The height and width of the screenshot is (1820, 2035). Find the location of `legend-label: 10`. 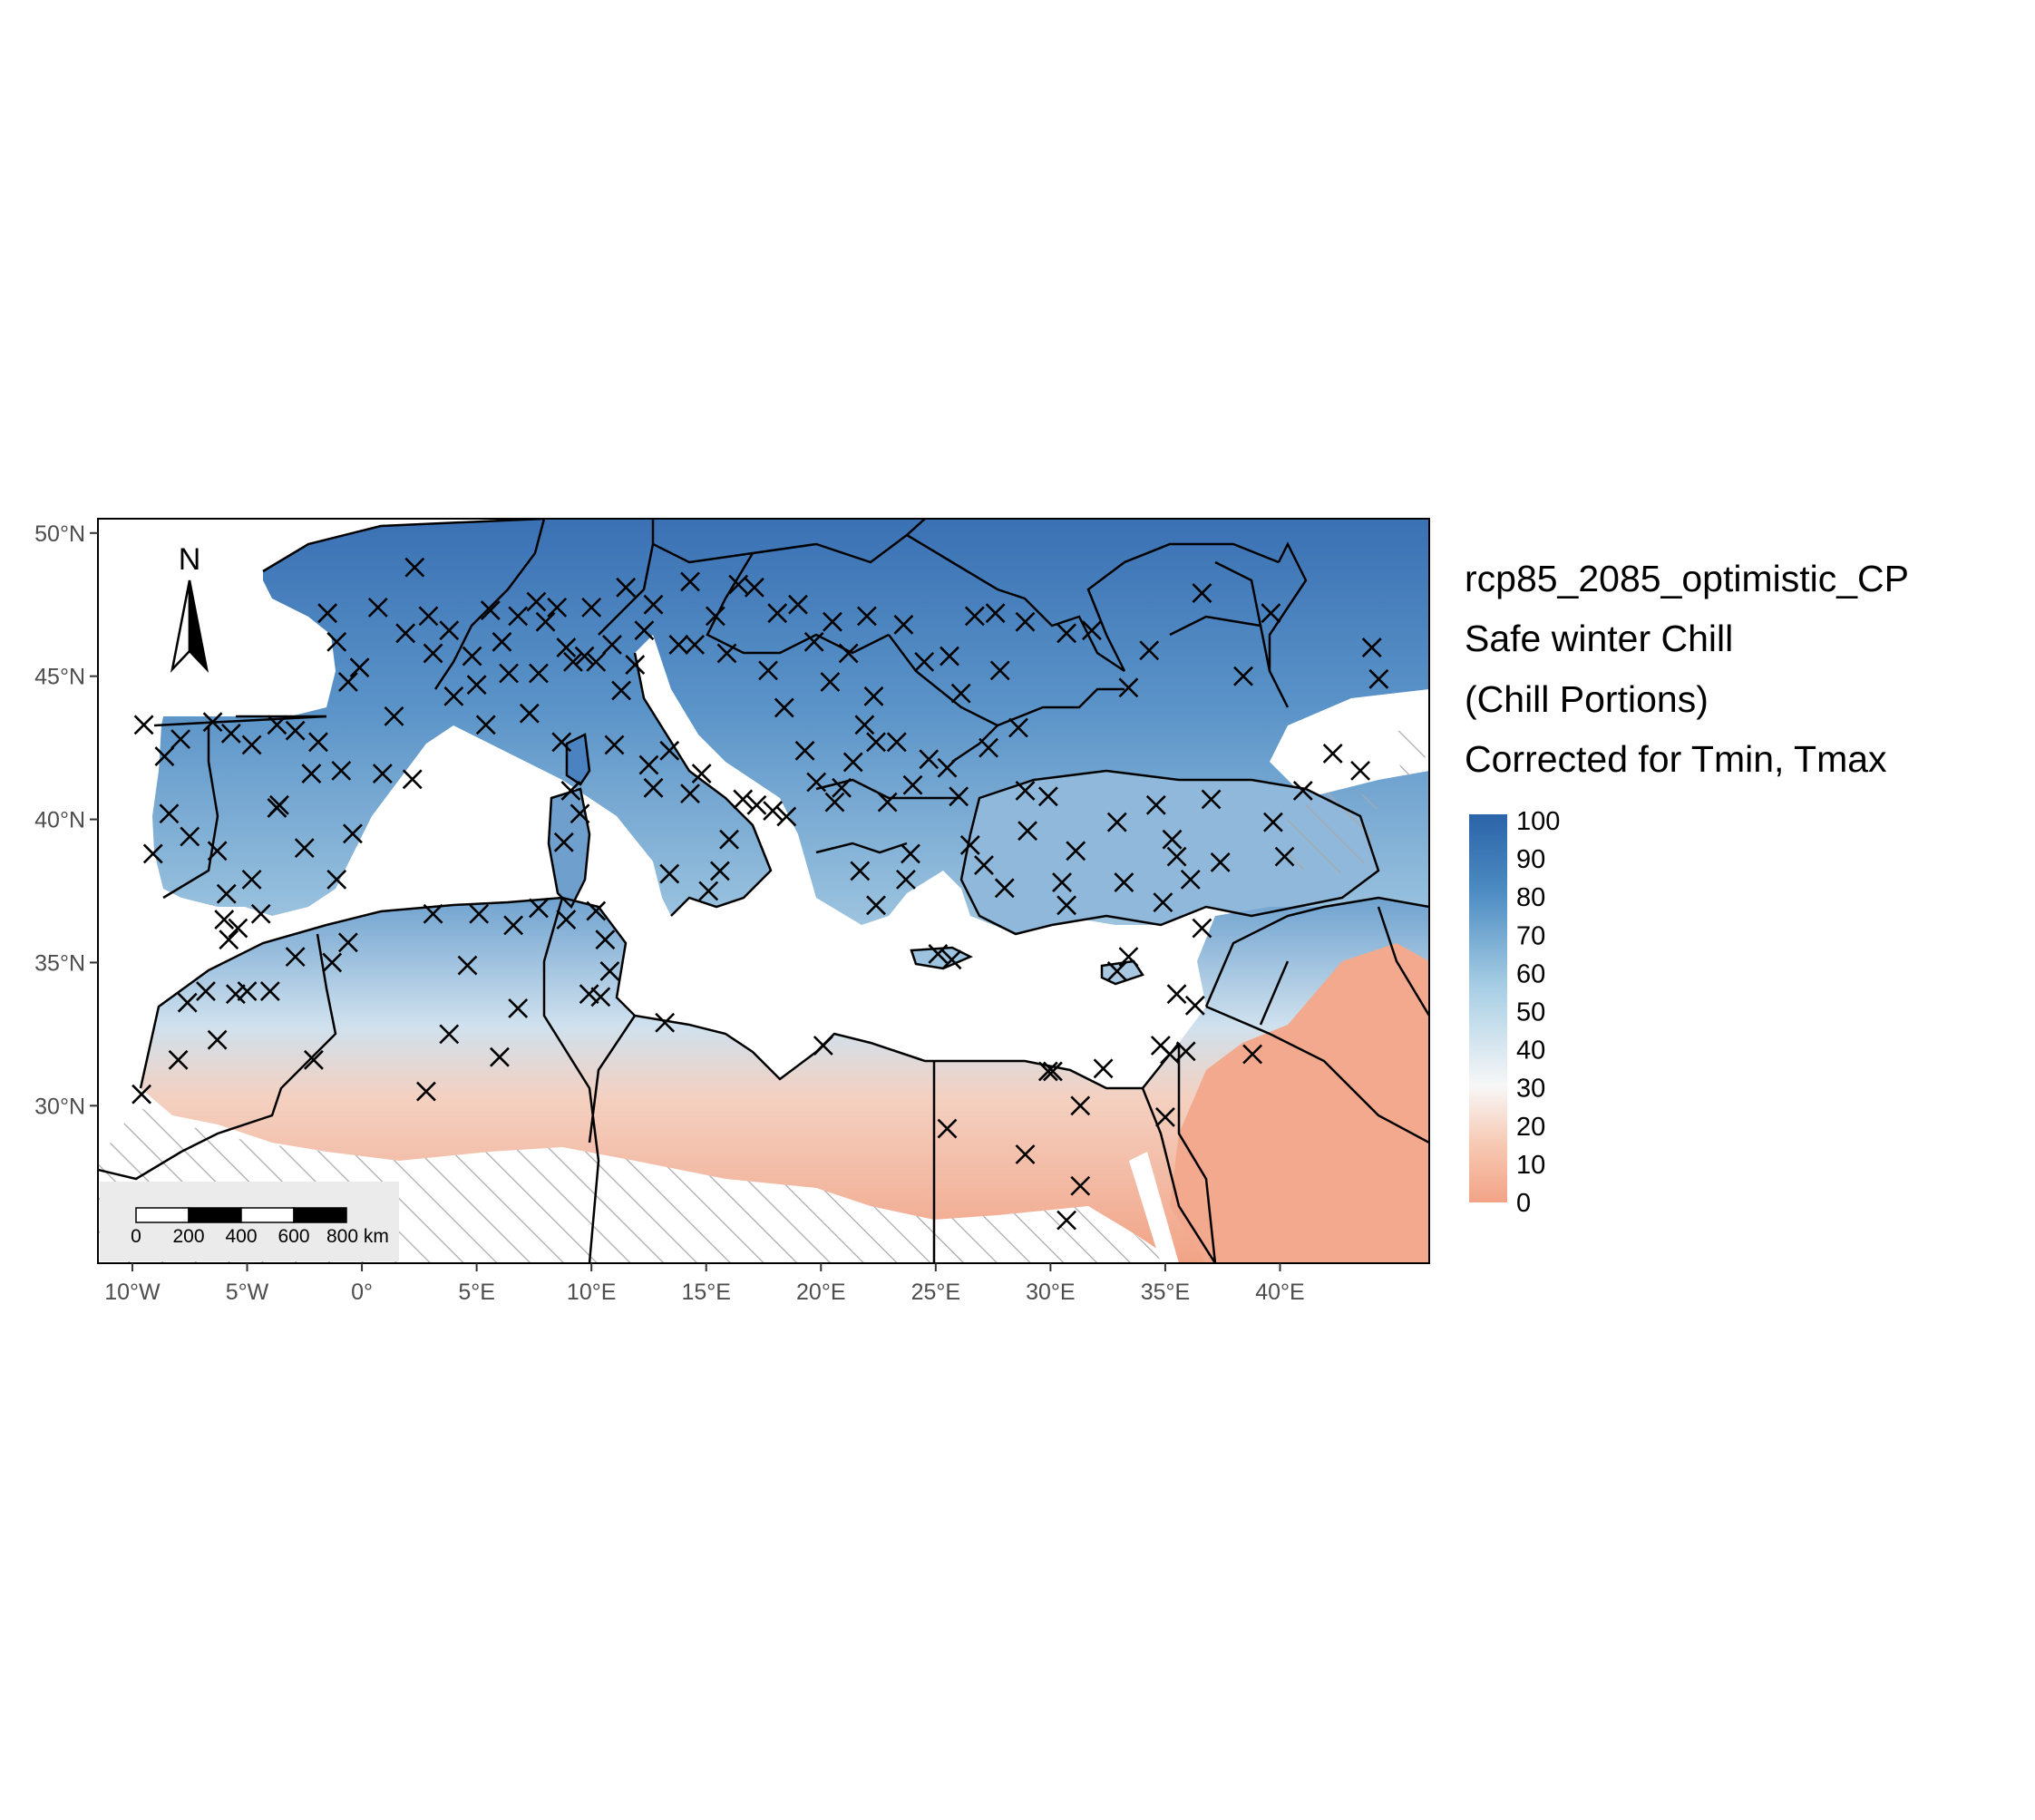

legend-label: 10 is located at coordinates (1530, 1166).